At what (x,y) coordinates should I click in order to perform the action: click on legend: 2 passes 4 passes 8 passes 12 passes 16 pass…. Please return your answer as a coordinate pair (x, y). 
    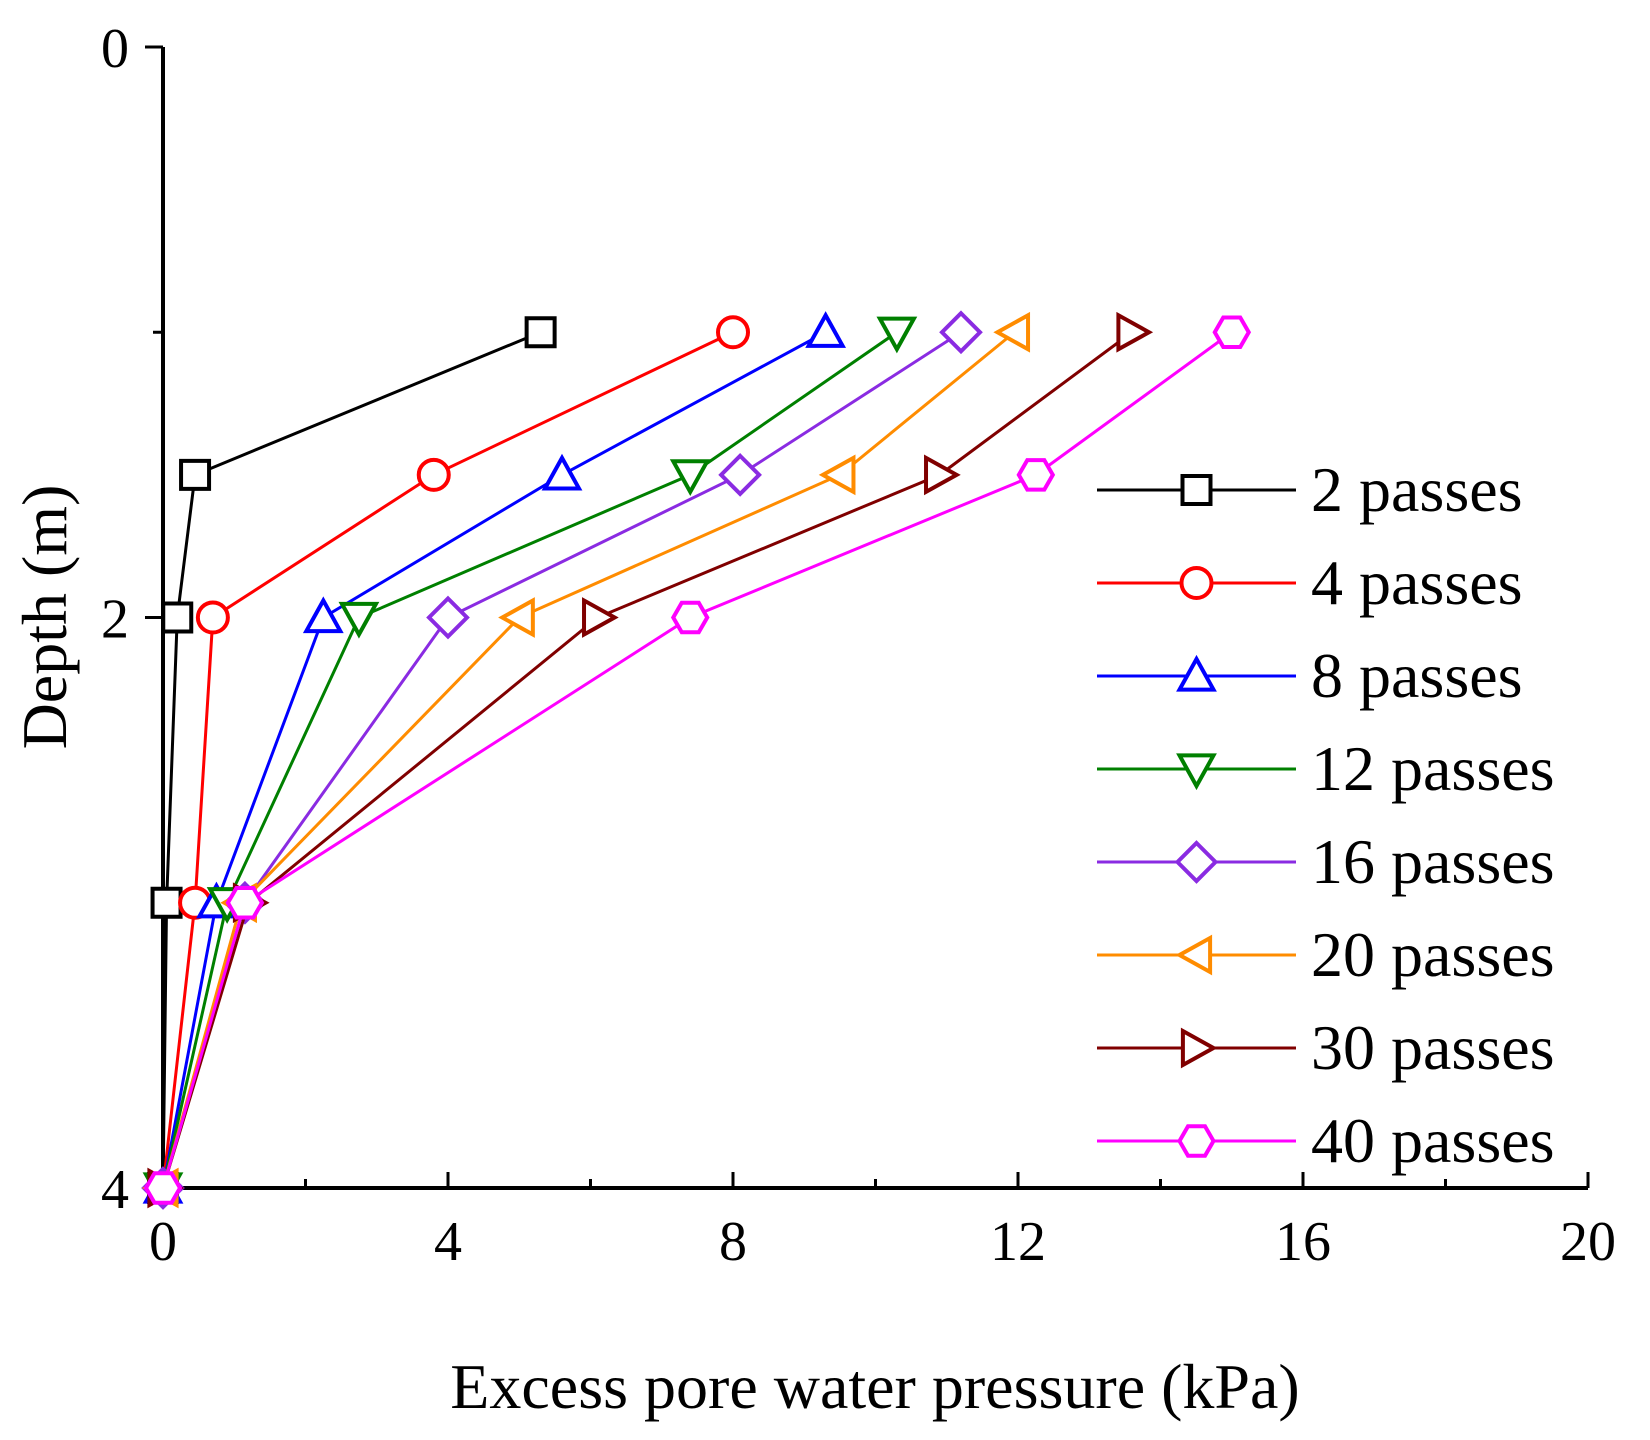
    Looking at the image, I should click on (1326, 815).